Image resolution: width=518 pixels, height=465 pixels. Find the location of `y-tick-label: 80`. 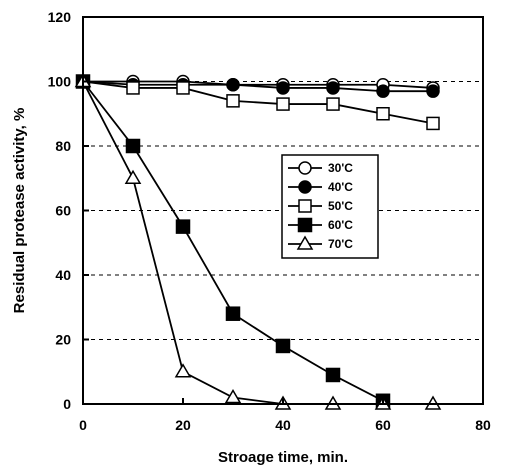

y-tick-label: 80 is located at coordinates (63, 146).